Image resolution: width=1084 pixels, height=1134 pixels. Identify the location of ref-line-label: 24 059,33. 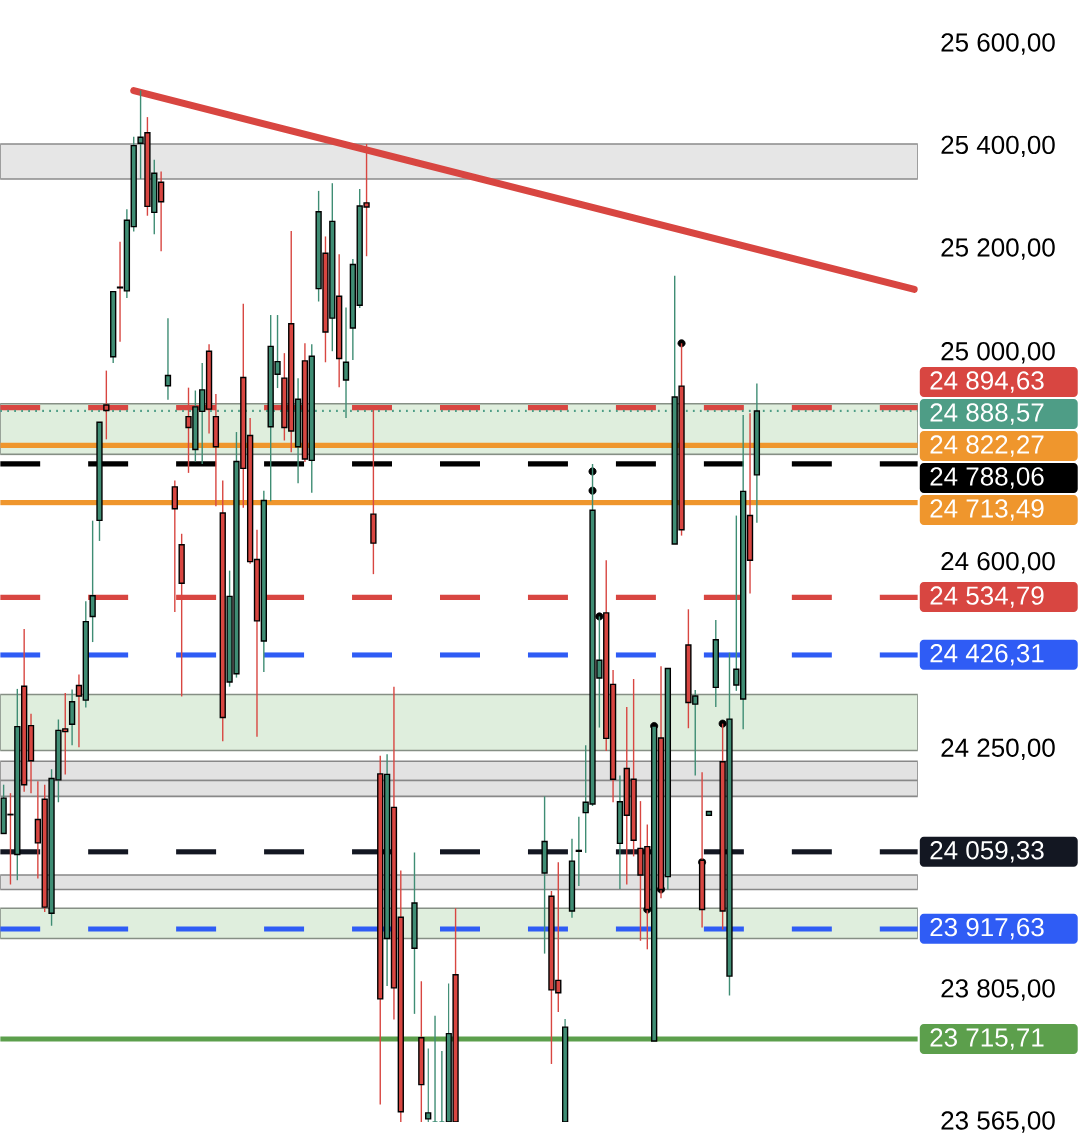
(987, 852).